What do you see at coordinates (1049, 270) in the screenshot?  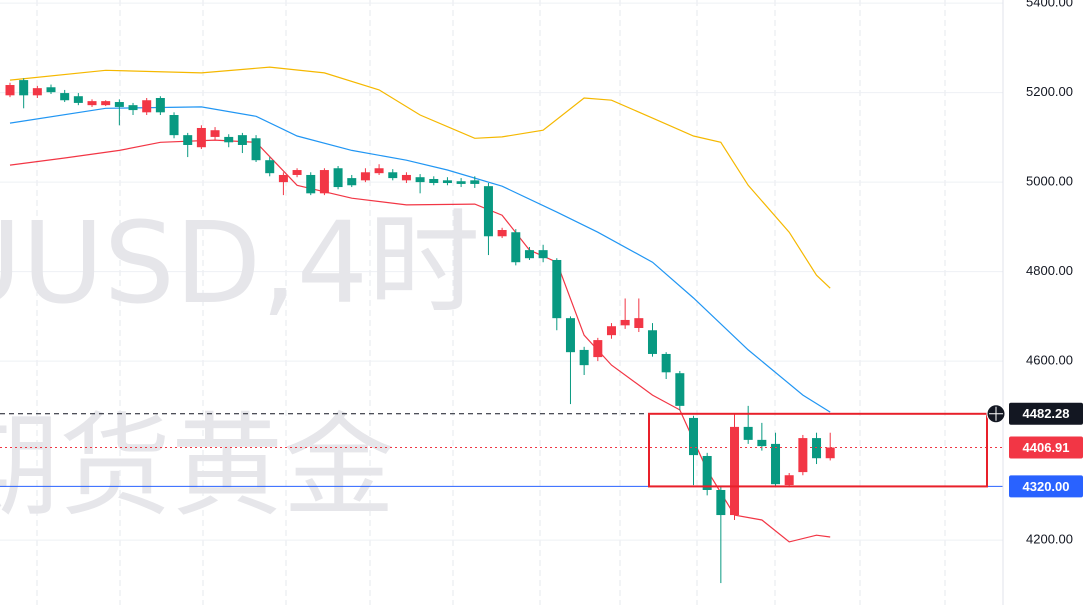 I see `y-tick-label: 4800.00` at bounding box center [1049, 270].